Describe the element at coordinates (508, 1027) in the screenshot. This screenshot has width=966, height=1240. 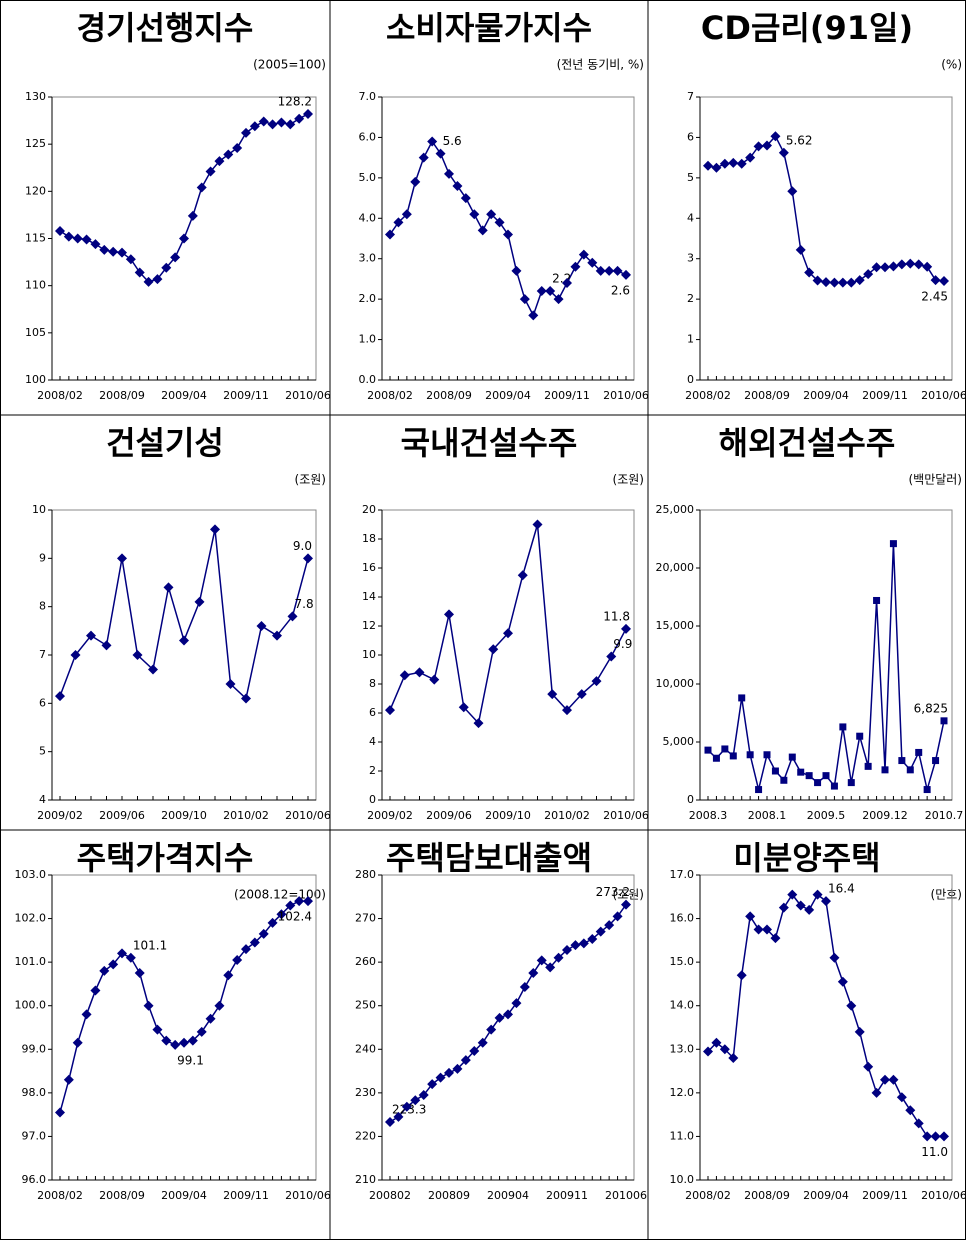
I see `plot-area` at that location.